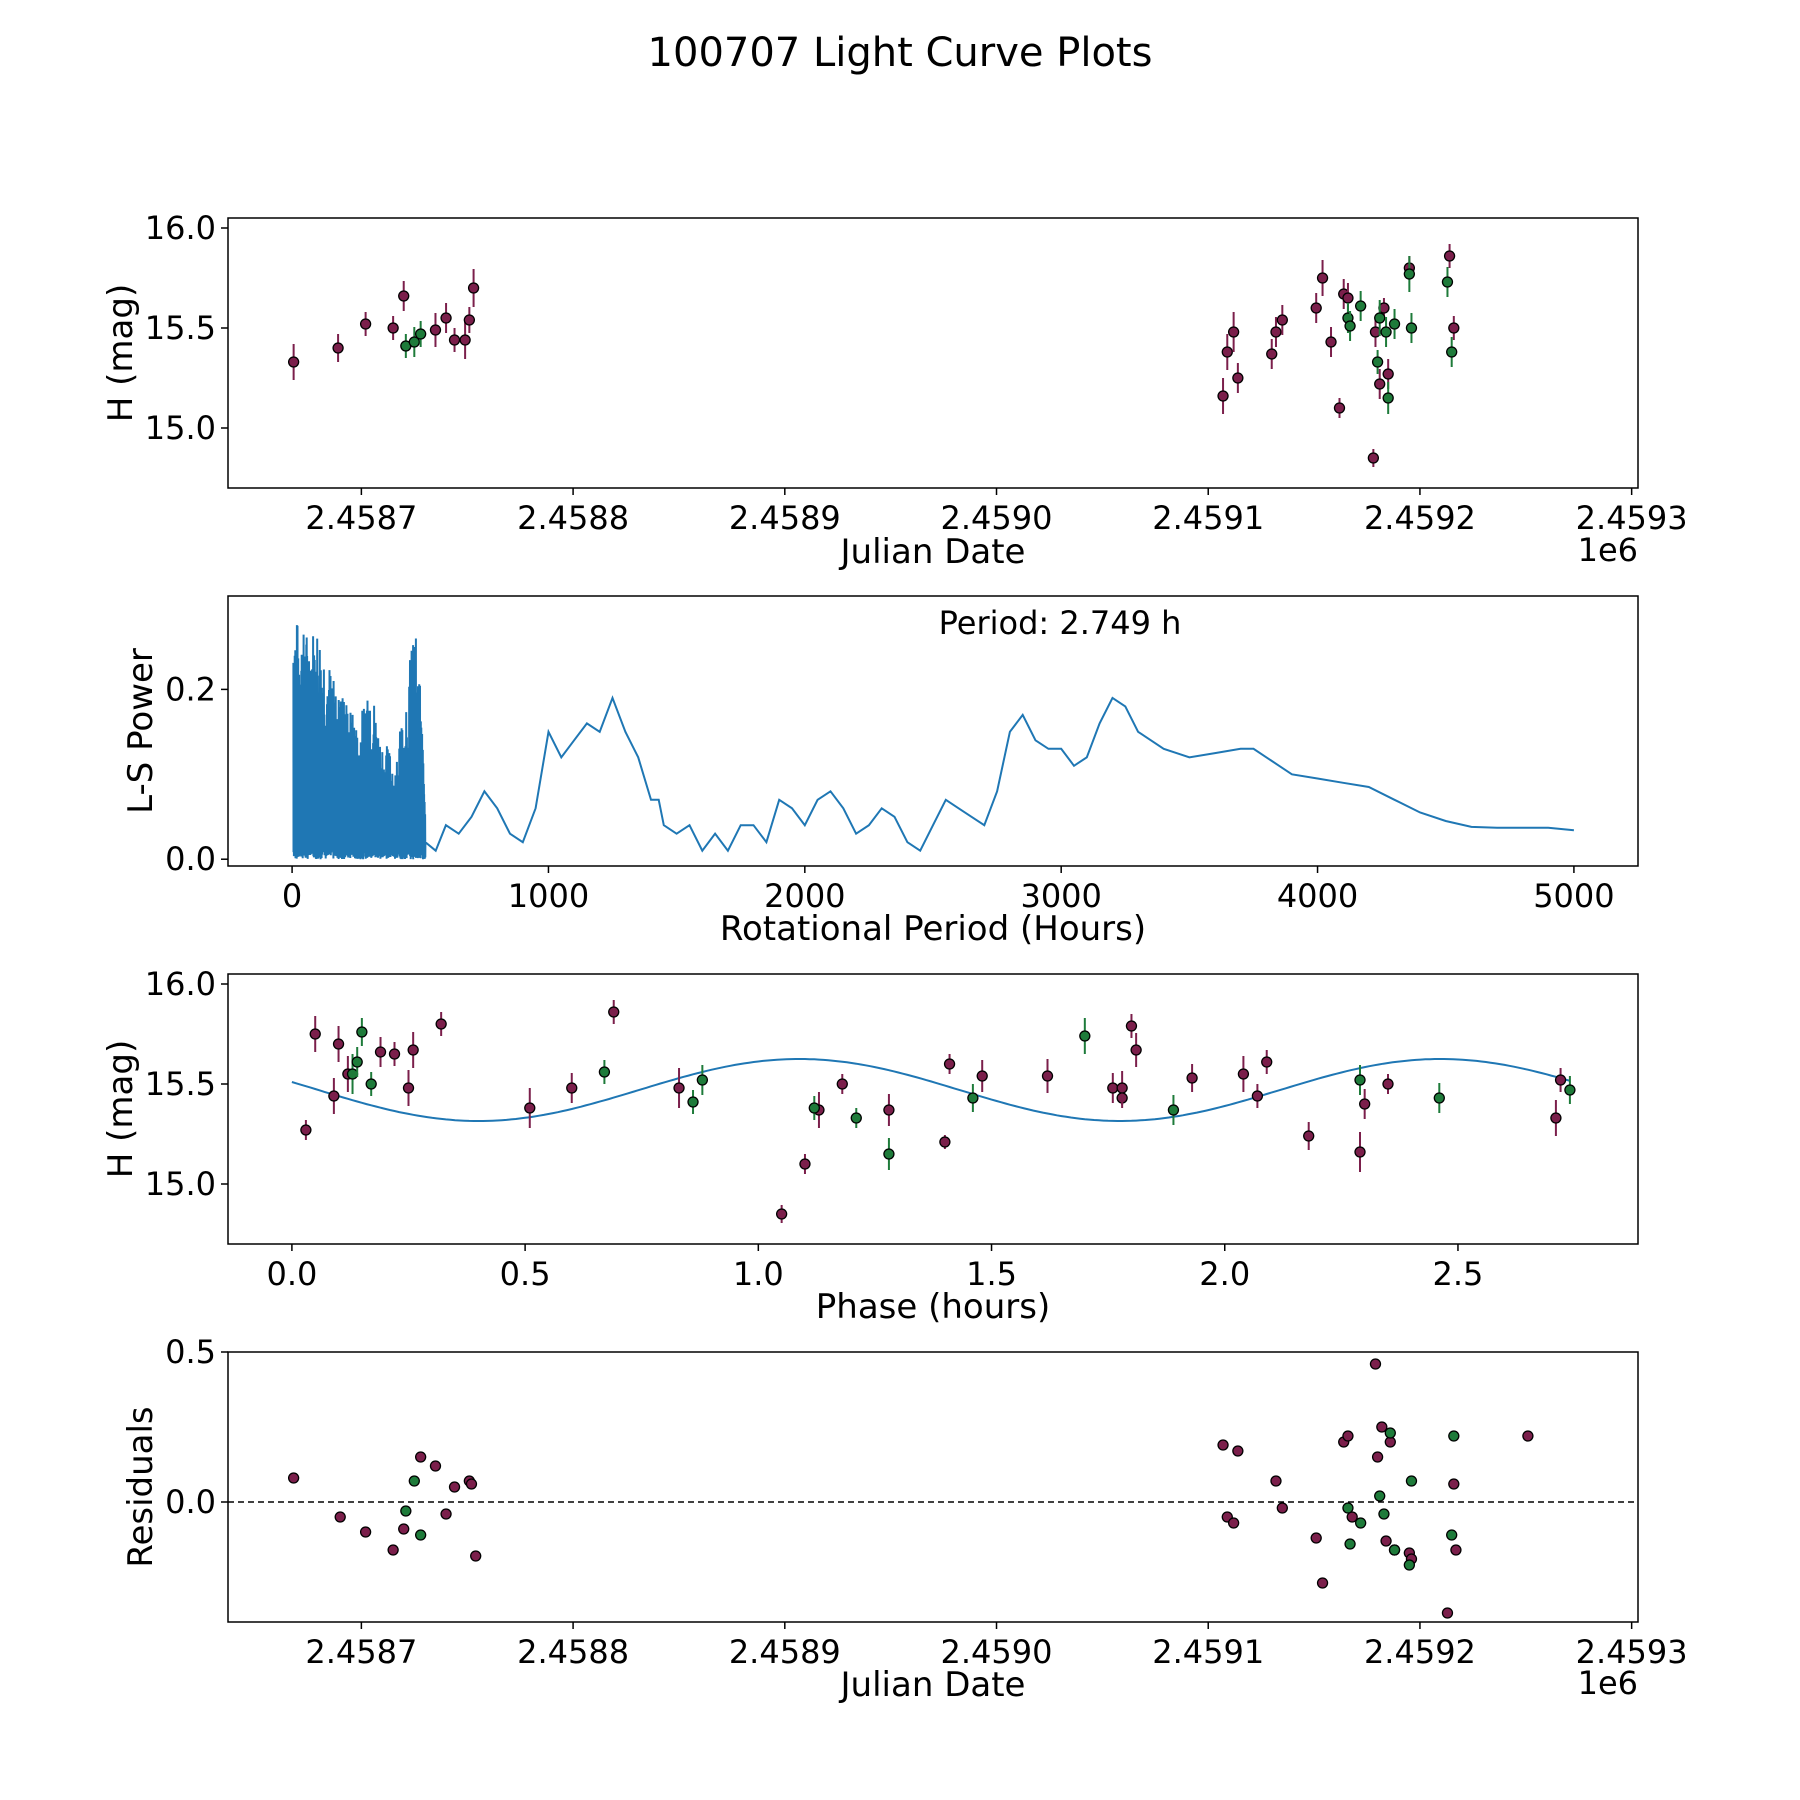 This screenshot has height=1800, width=1800. What do you see at coordinates (525, 1274) in the screenshot?
I see `phased-xtick-label: 0.5` at bounding box center [525, 1274].